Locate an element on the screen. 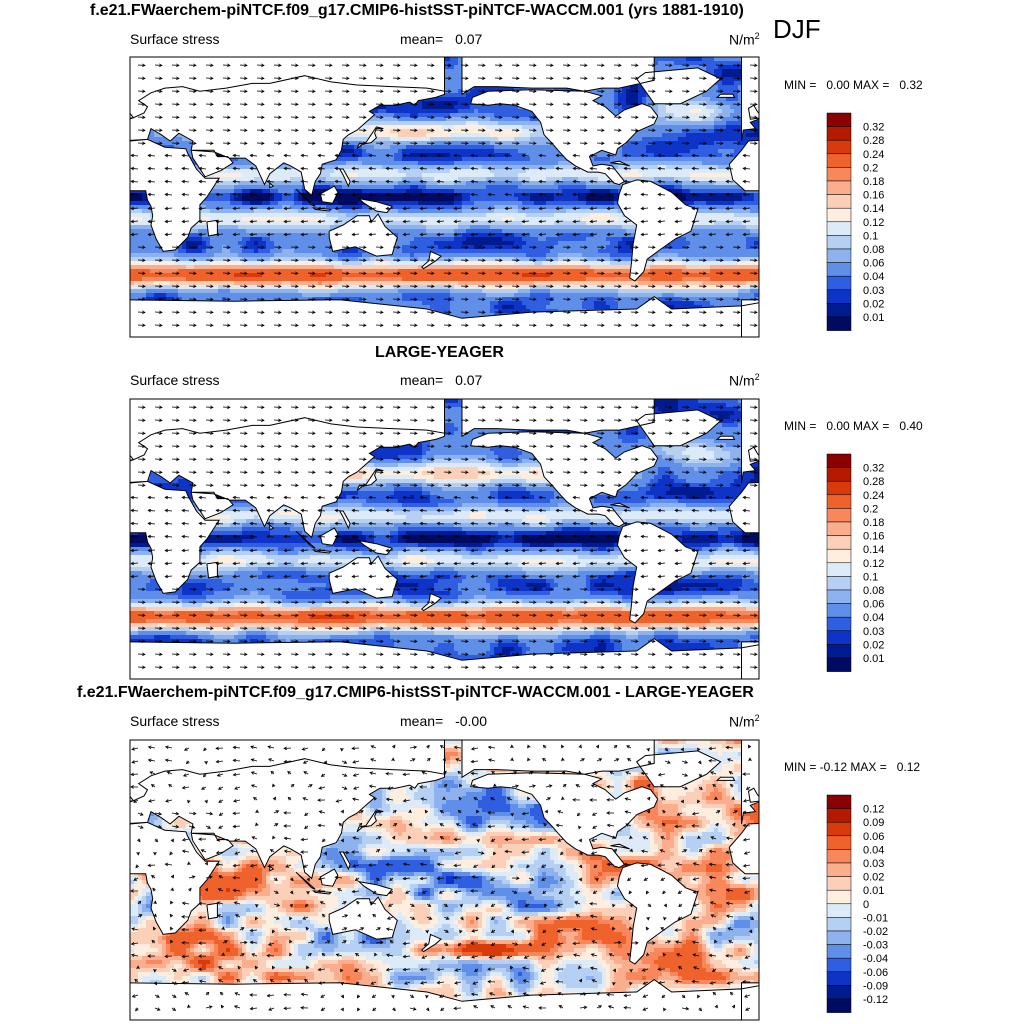  colorbar-tick-label: -0.02 is located at coordinates (875, 932).